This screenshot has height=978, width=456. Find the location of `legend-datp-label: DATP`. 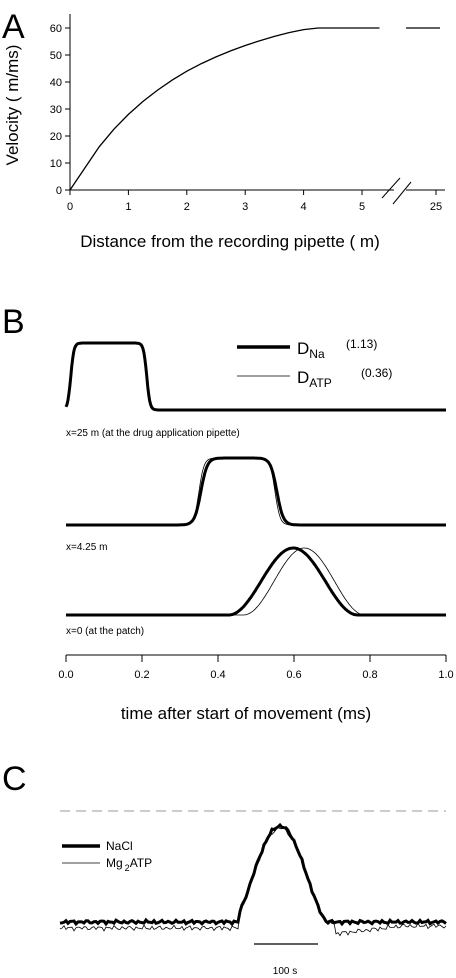

legend-datp-label: DATP is located at coordinates (314, 379).